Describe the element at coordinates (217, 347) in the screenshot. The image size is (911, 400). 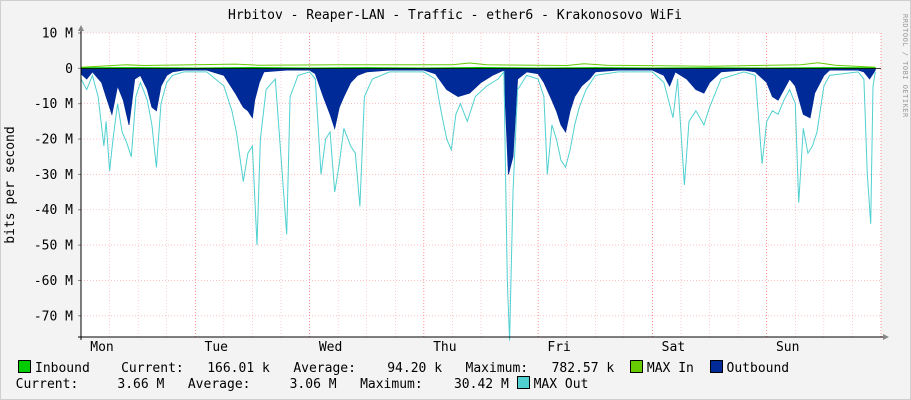
I see `x-tick-label: Tue` at that location.